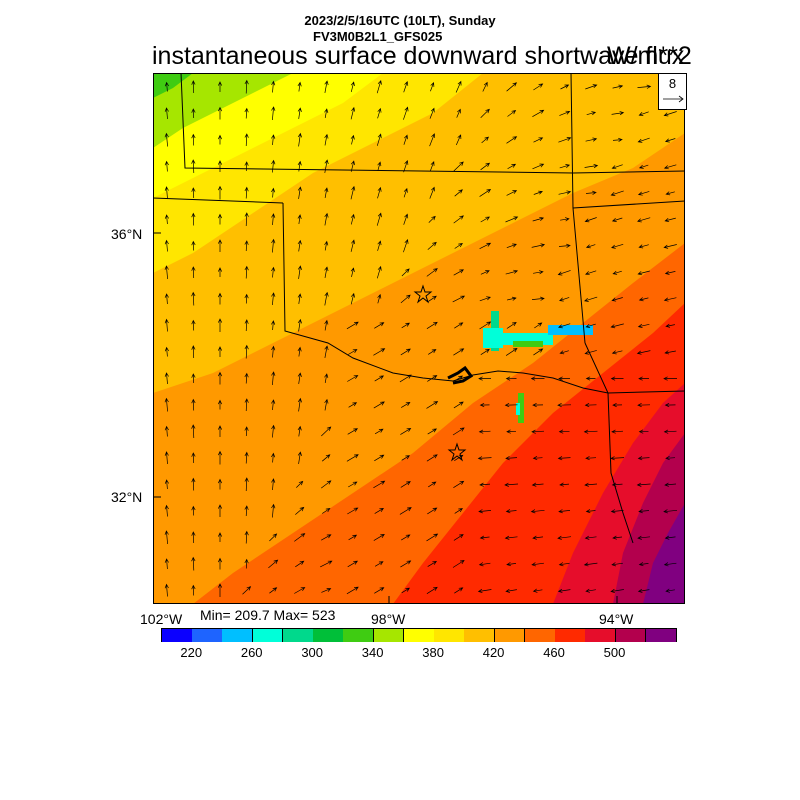 Image resolution: width=800 pixels, height=800 pixels. I want to click on colorbar, so click(419, 635).